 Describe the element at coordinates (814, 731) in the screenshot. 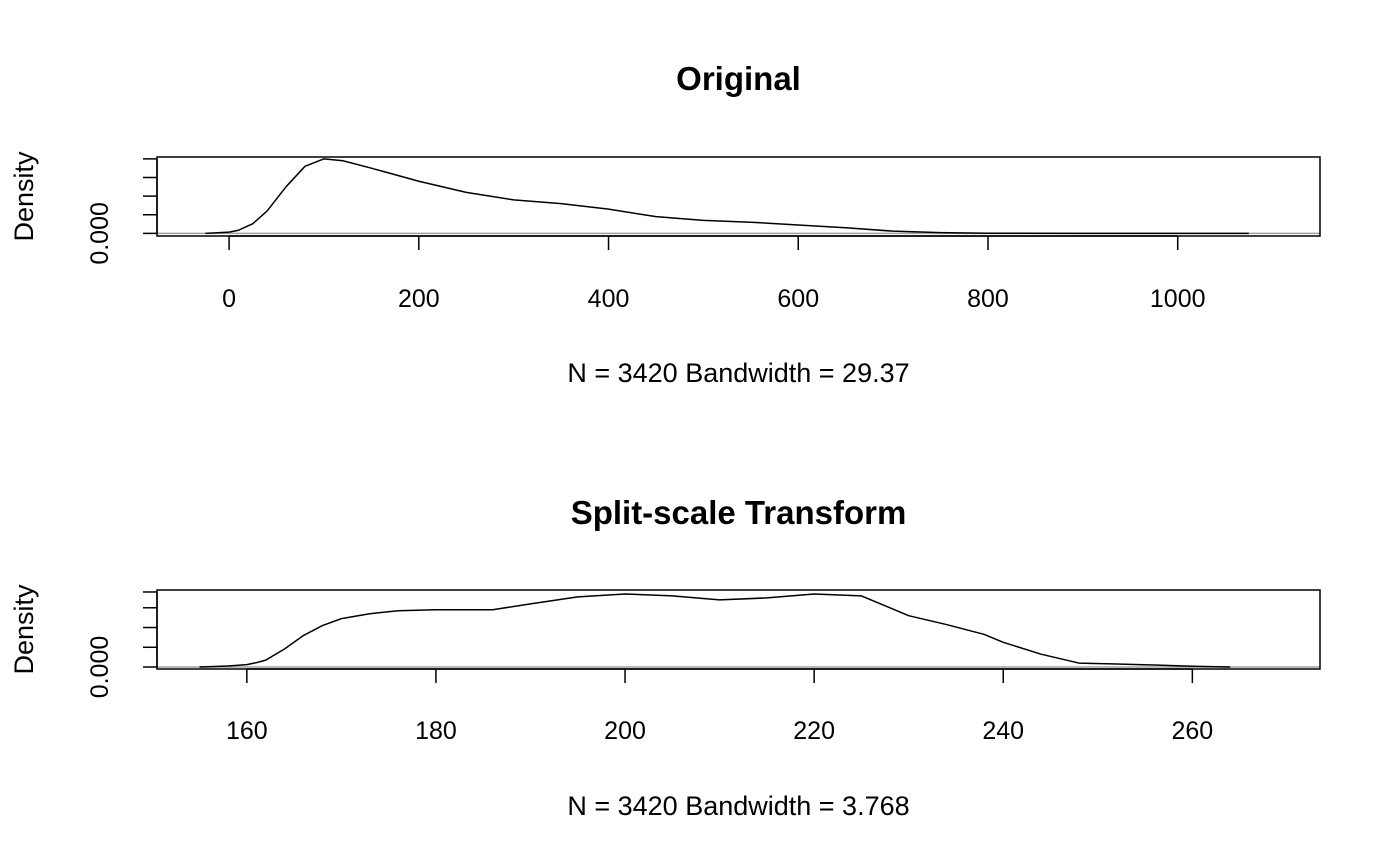

I see `x-tick-label: 220` at that location.